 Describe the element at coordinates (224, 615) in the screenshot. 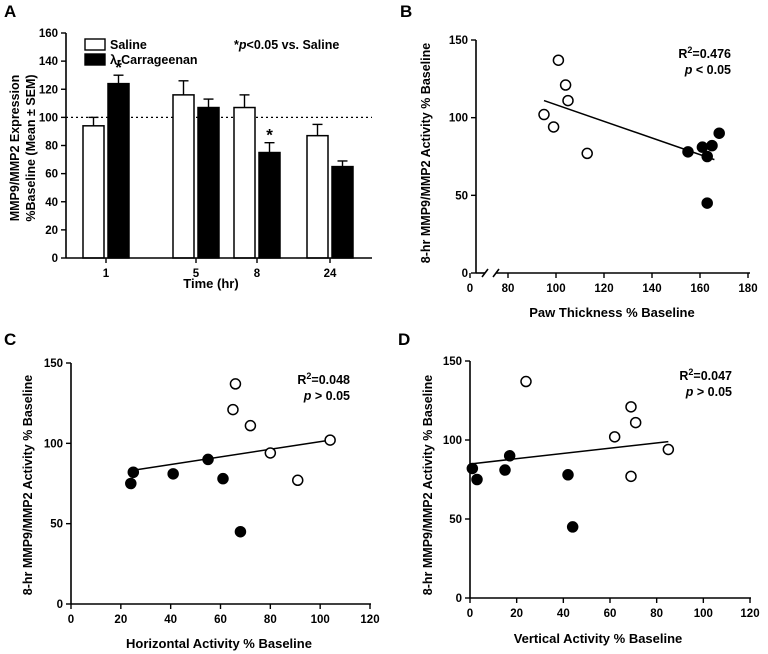

I see `panel-c-x-ticks: 0 20 40 60 80 100 120` at that location.